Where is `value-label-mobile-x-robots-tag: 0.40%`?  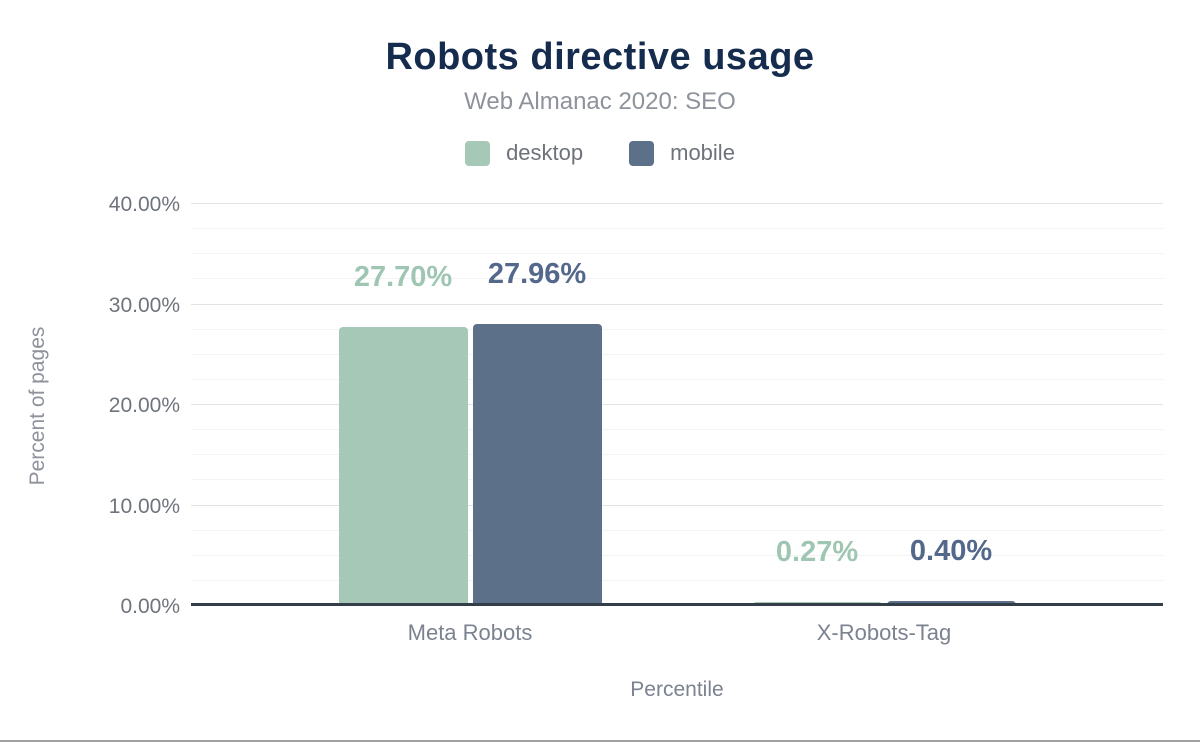 value-label-mobile-x-robots-tag: 0.40% is located at coordinates (951, 550).